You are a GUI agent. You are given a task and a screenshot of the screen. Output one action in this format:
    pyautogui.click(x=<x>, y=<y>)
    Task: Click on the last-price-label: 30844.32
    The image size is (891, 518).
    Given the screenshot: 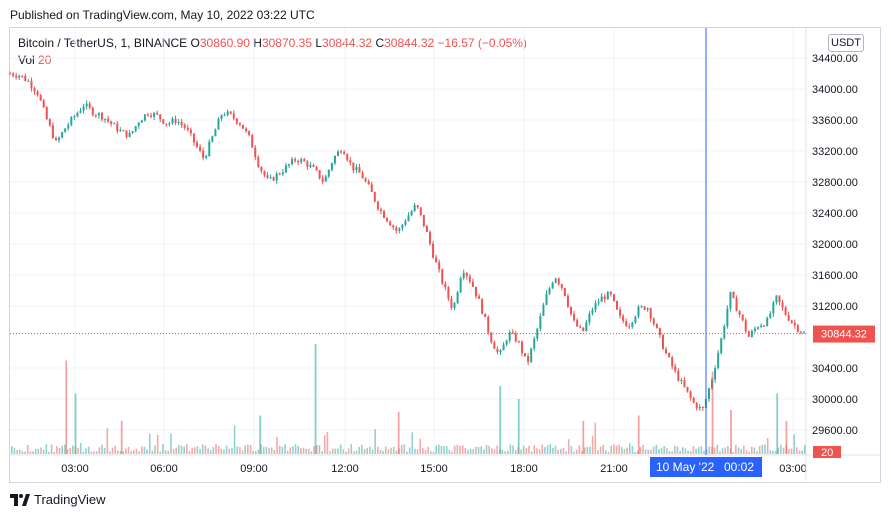 What is the action you would take?
    pyautogui.click(x=844, y=335)
    